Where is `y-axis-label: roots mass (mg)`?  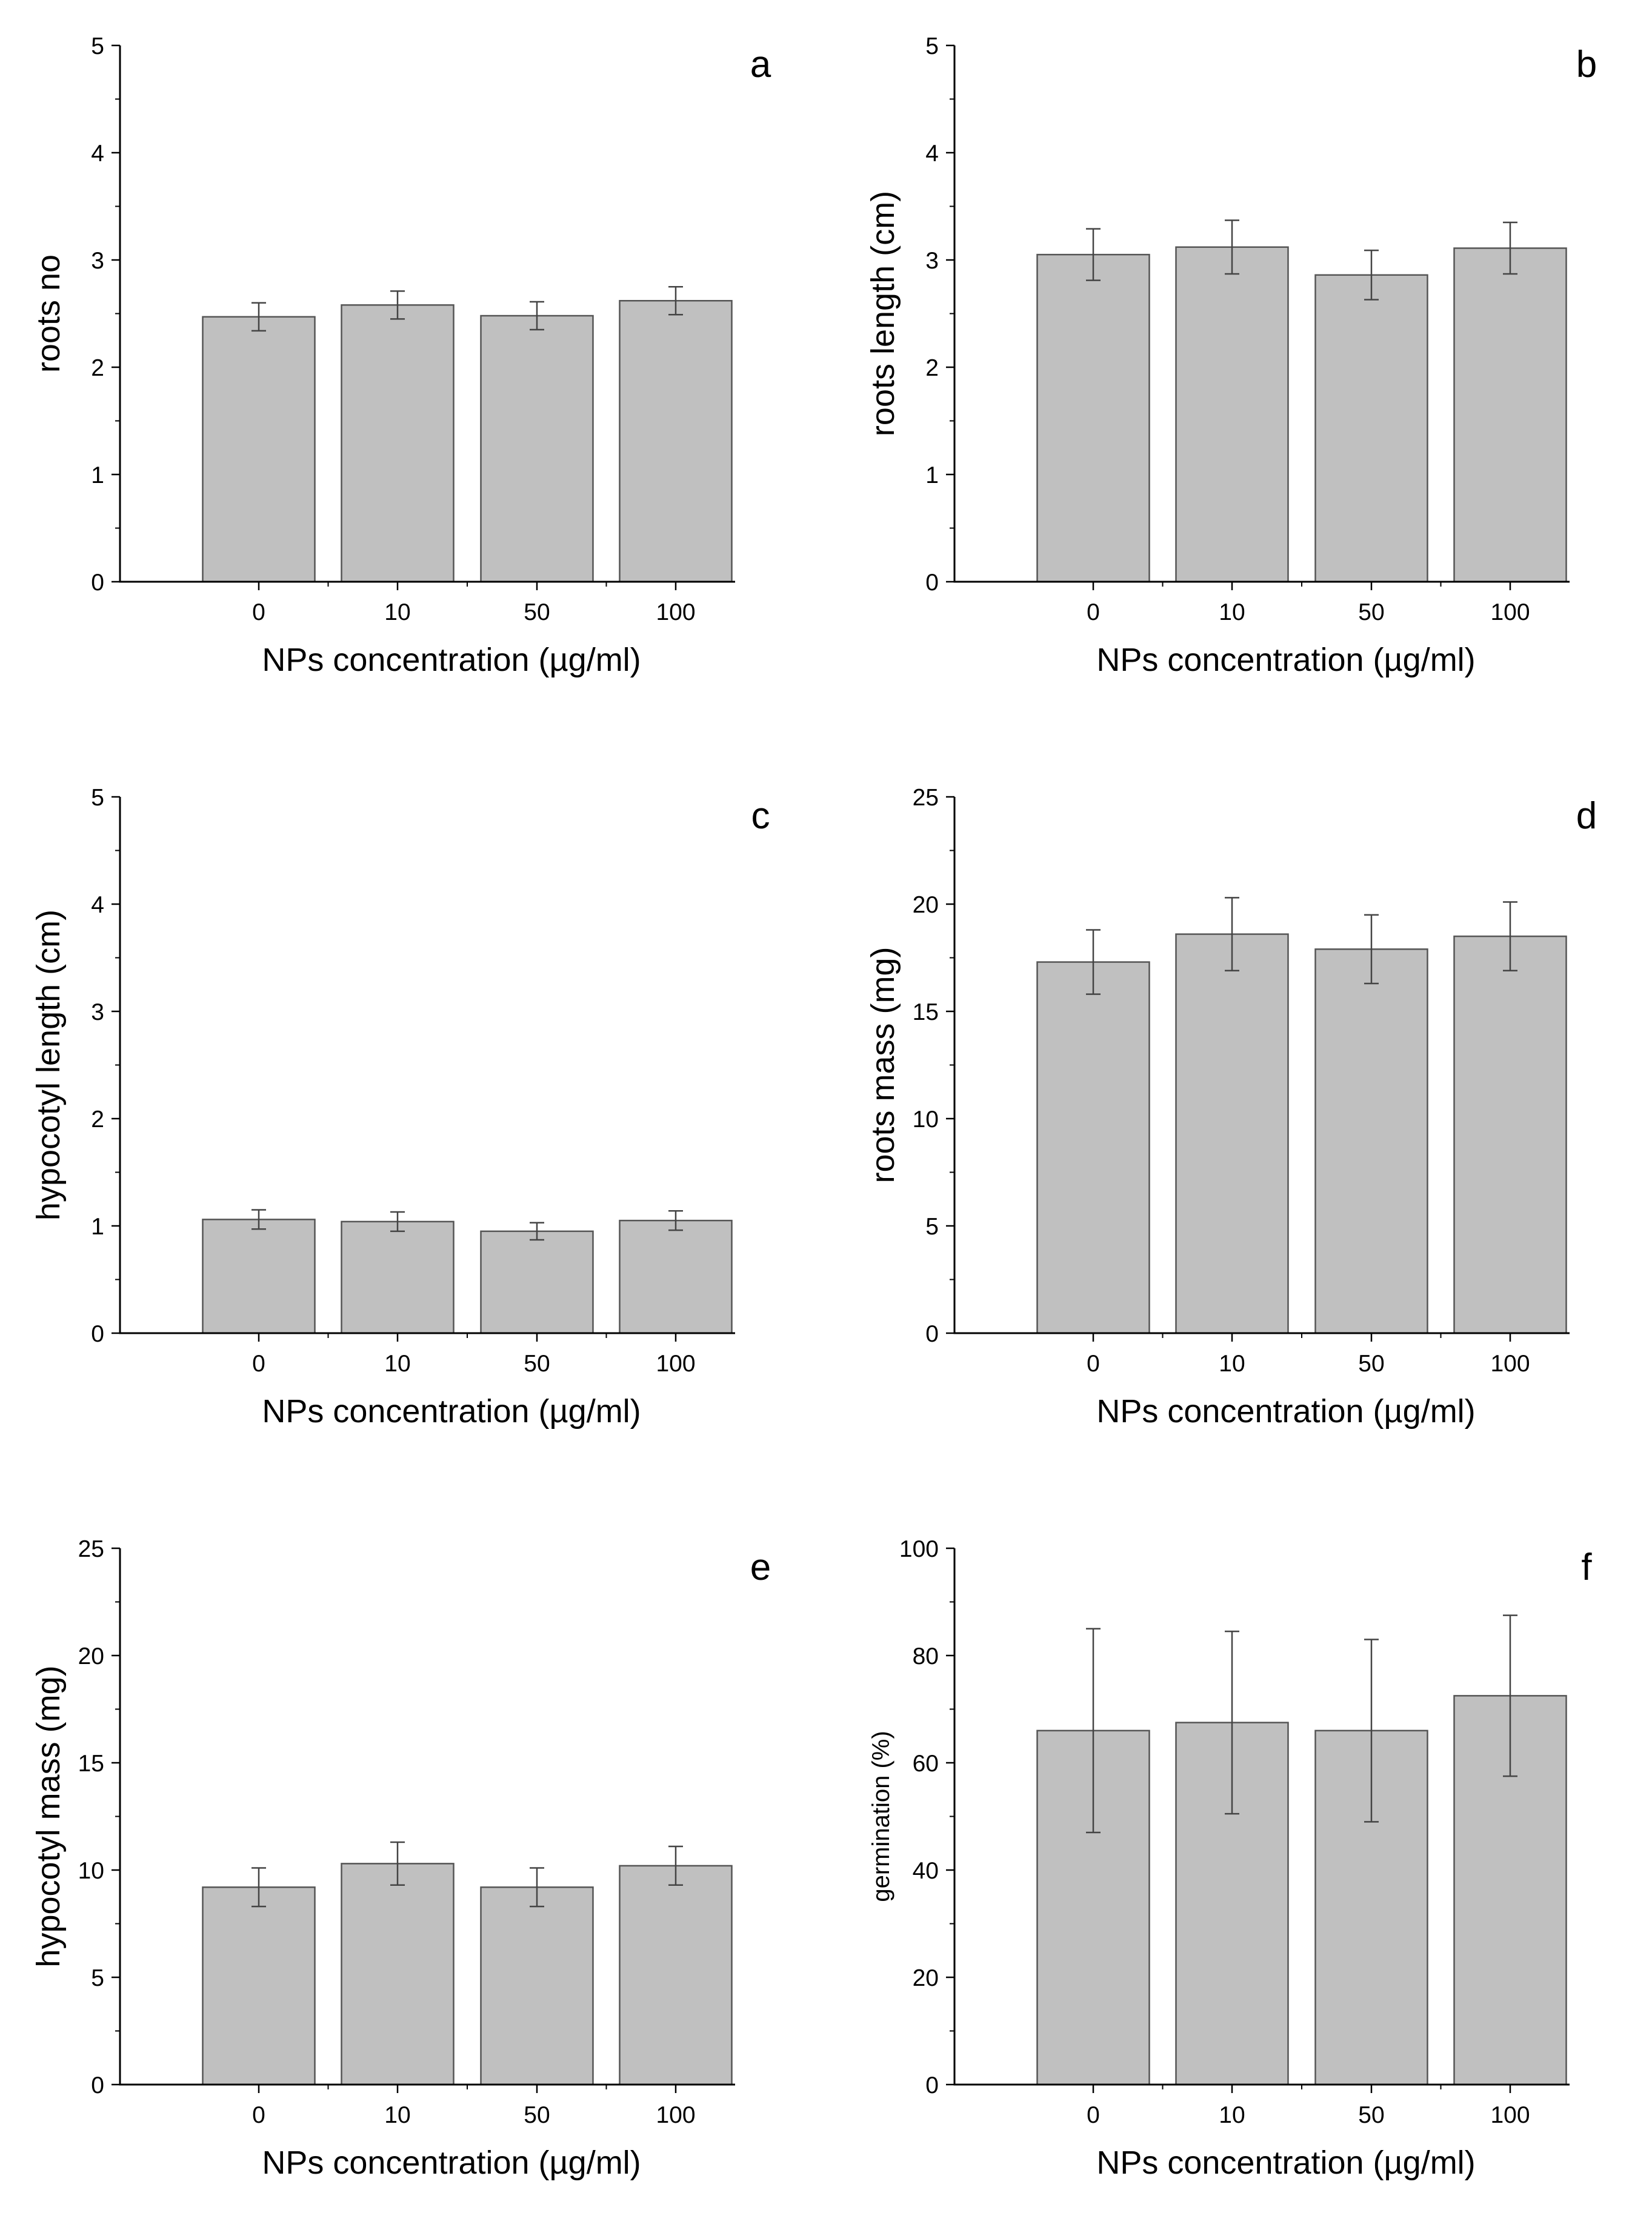 y-axis-label: roots mass (mg) is located at coordinates (883, 1065).